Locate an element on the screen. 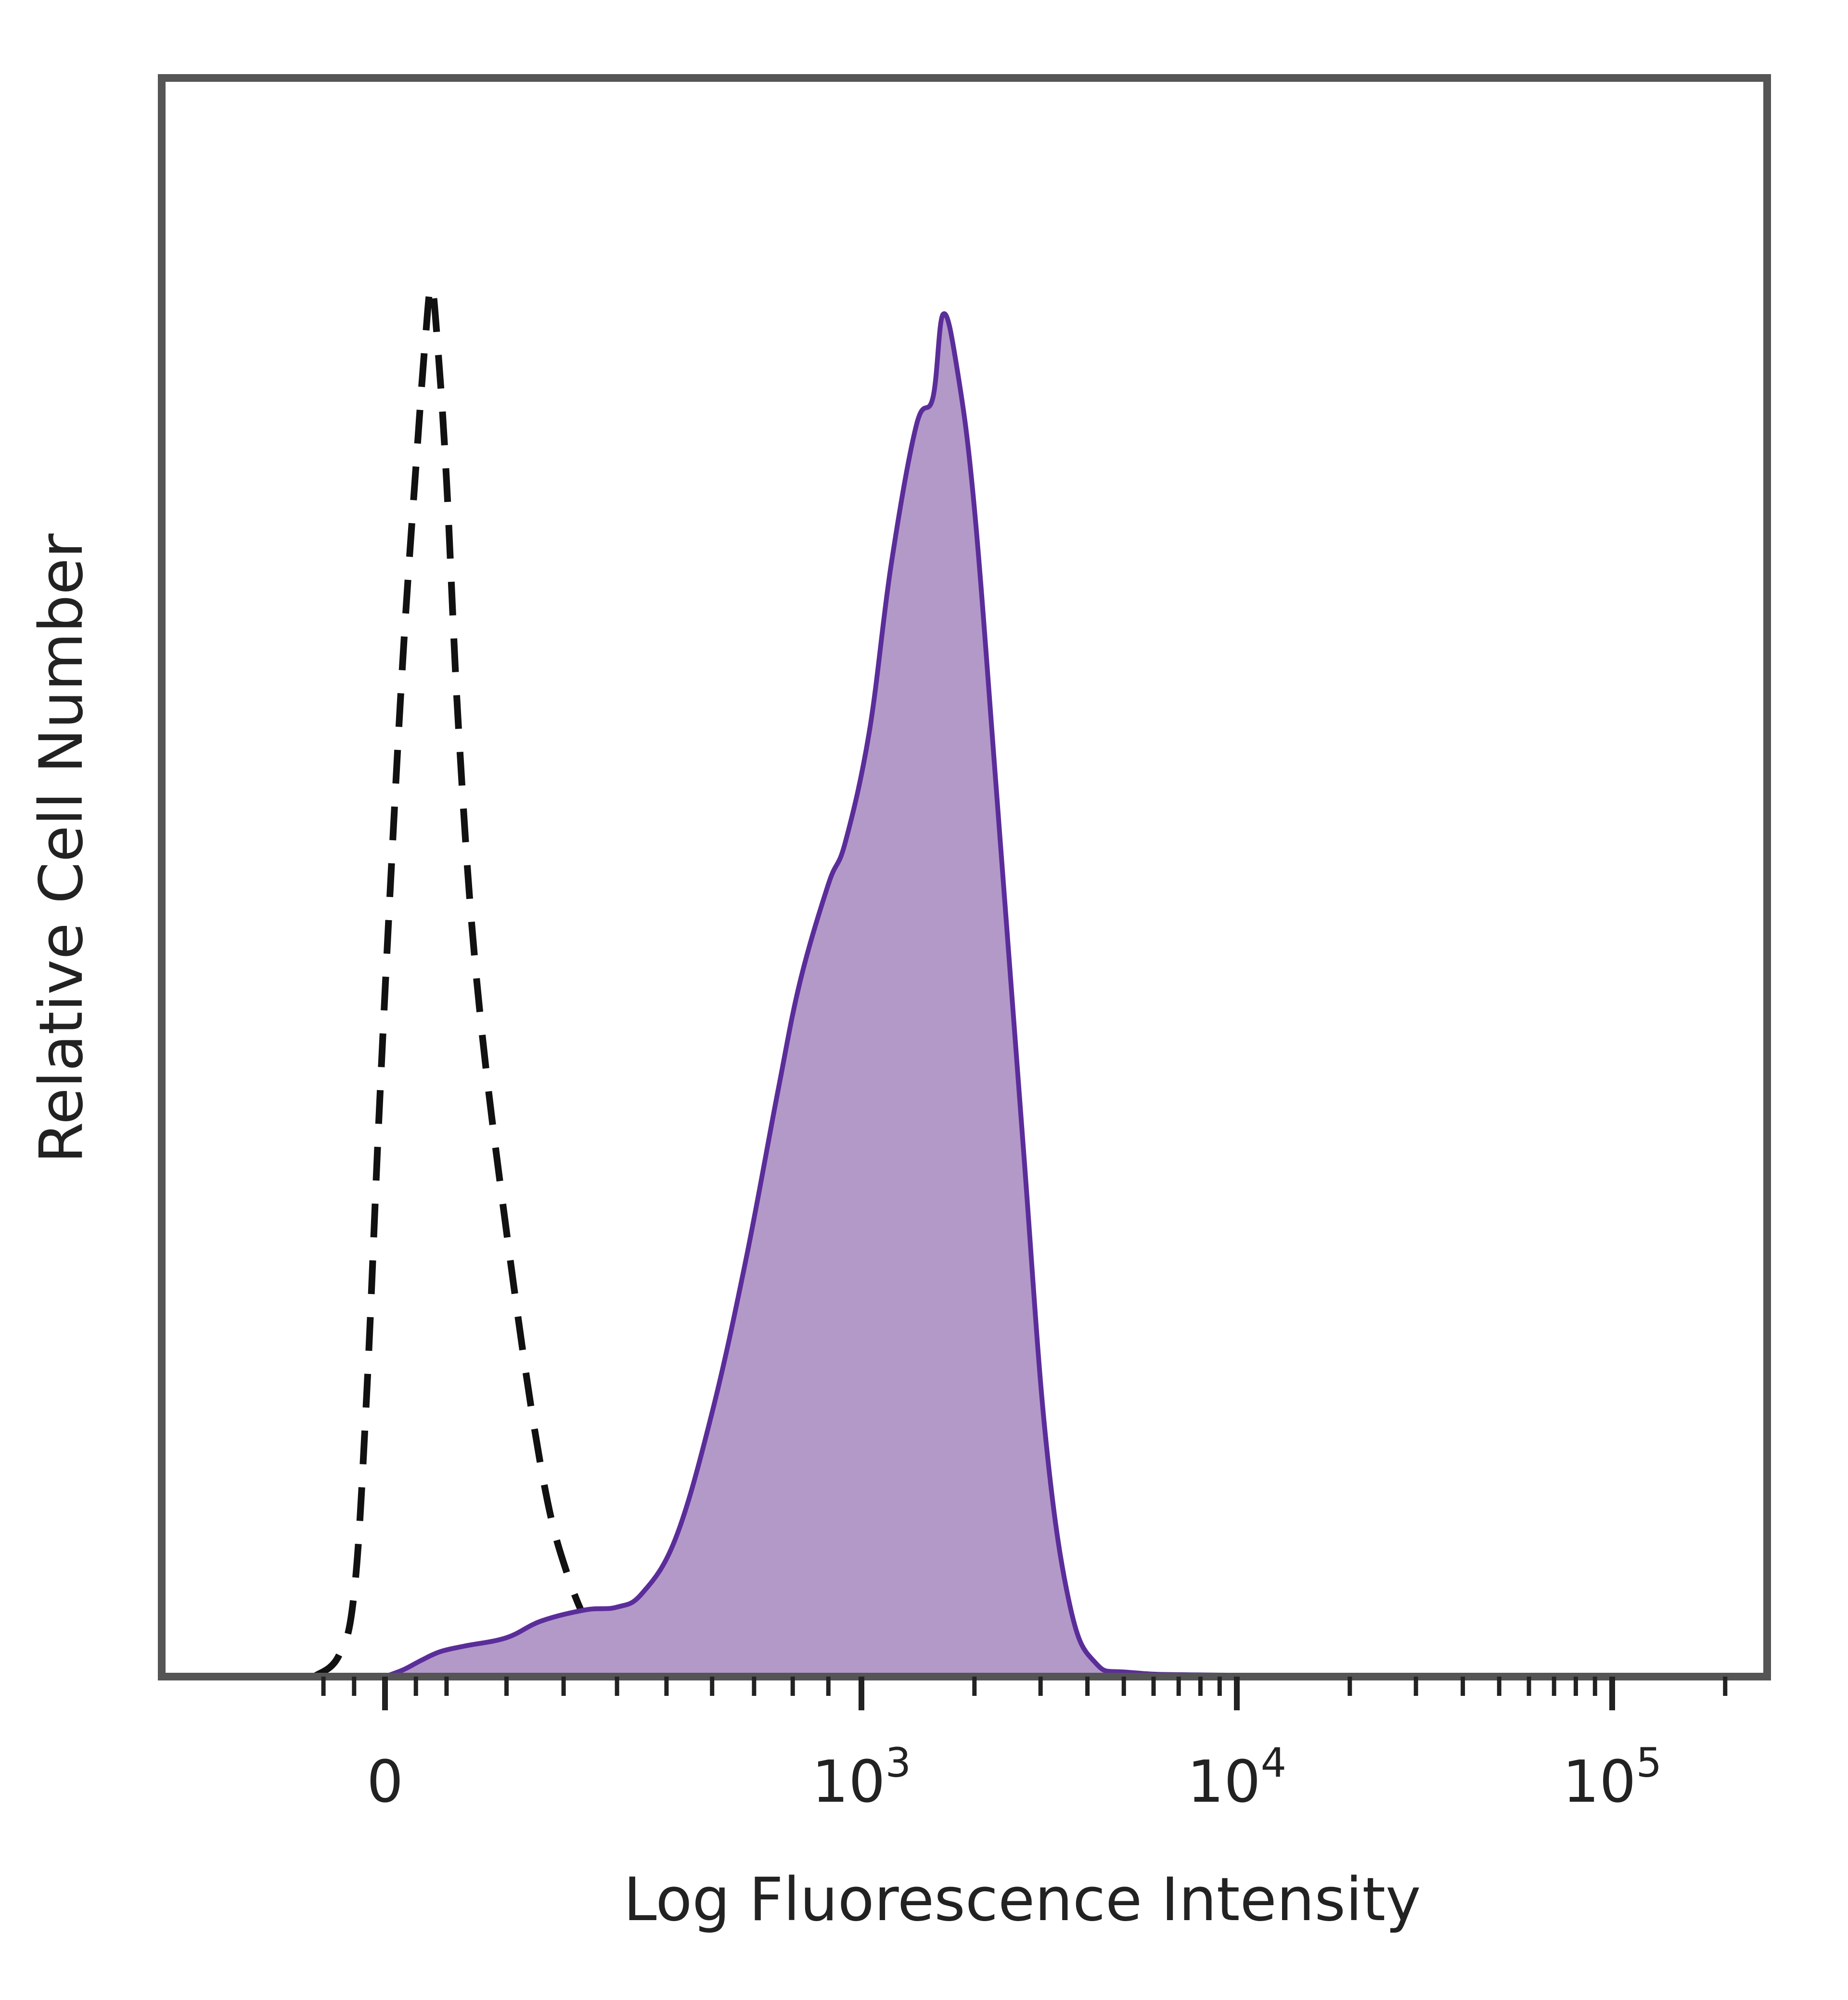 This screenshot has width=1848, height=2000. x-tick-label: 10³ is located at coordinates (861, 1777).